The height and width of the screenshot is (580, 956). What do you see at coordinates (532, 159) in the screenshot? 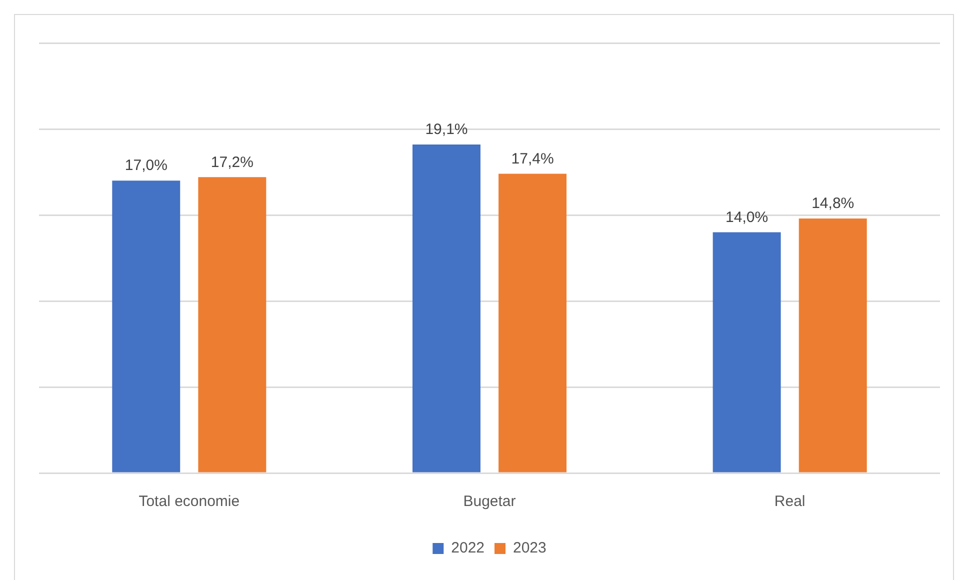
I see `data-label: 17,4%` at bounding box center [532, 159].